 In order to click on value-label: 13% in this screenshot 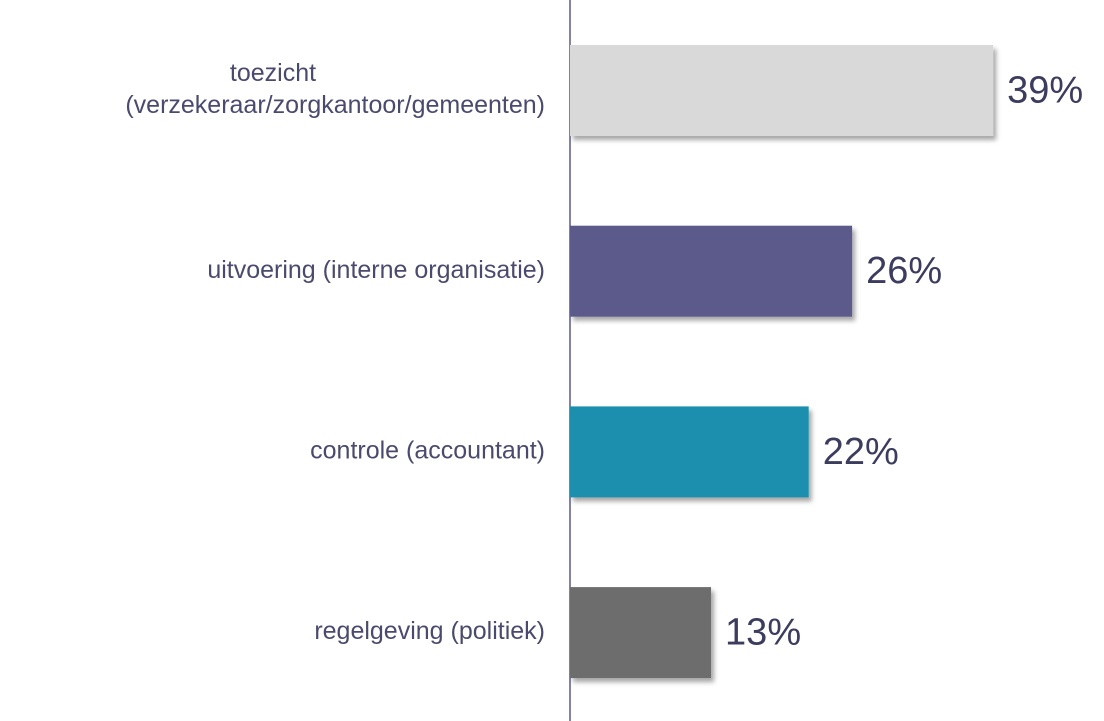, I will do `click(763, 633)`.